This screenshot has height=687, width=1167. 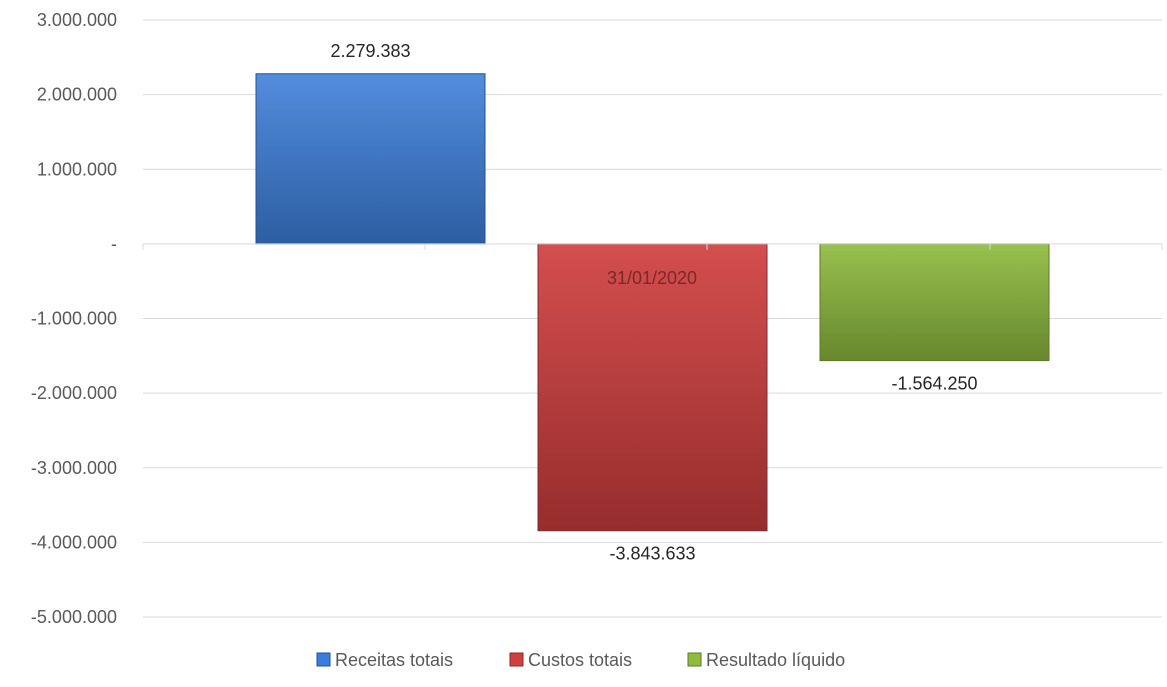 What do you see at coordinates (77, 169) in the screenshot?
I see `y-tick-label: 1.000.000` at bounding box center [77, 169].